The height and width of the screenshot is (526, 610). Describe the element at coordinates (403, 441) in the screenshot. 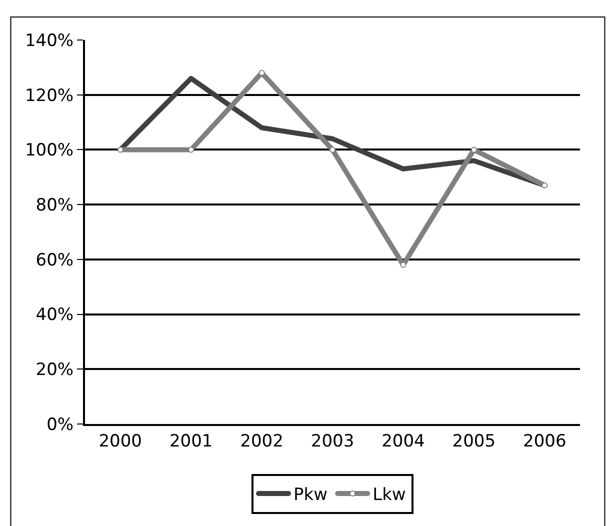

I see `x-tick-label: 2004` at that location.